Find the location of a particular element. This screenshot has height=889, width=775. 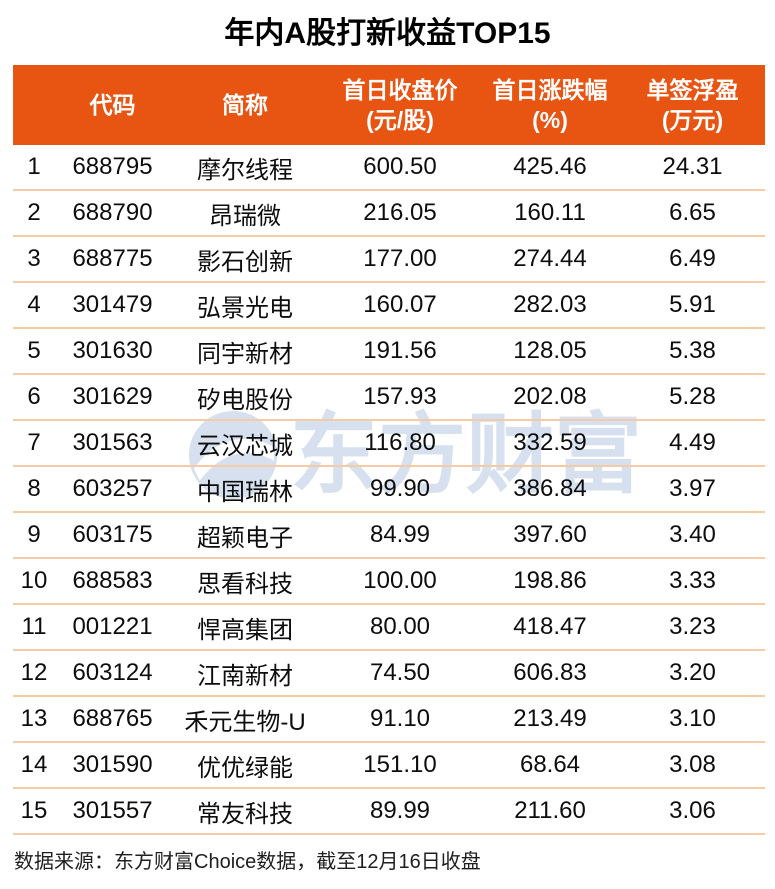

stock-code-cell: 603175 is located at coordinates (112, 534).